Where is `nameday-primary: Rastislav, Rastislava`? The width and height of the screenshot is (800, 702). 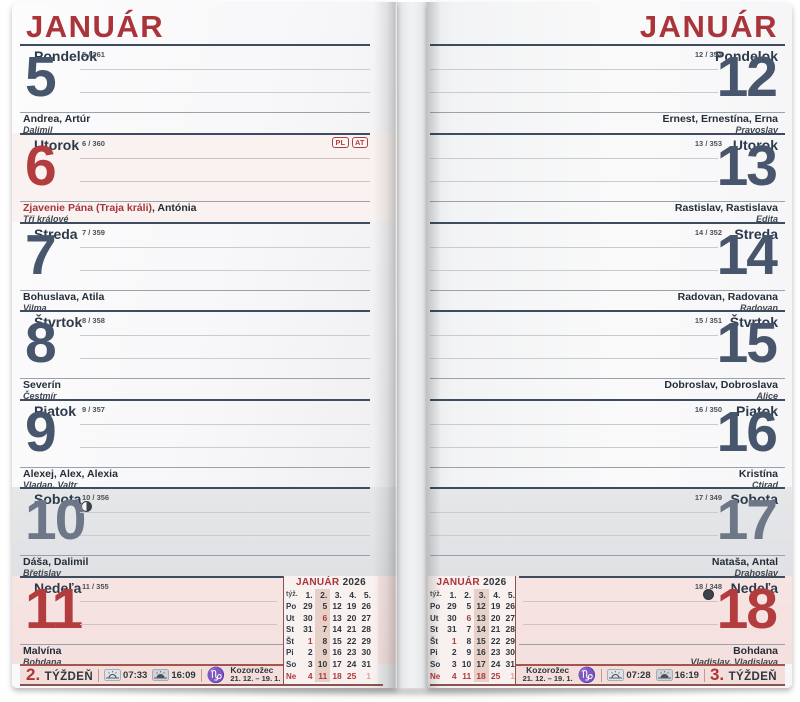 nameday-primary: Rastislav, Rastislava is located at coordinates (726, 208).